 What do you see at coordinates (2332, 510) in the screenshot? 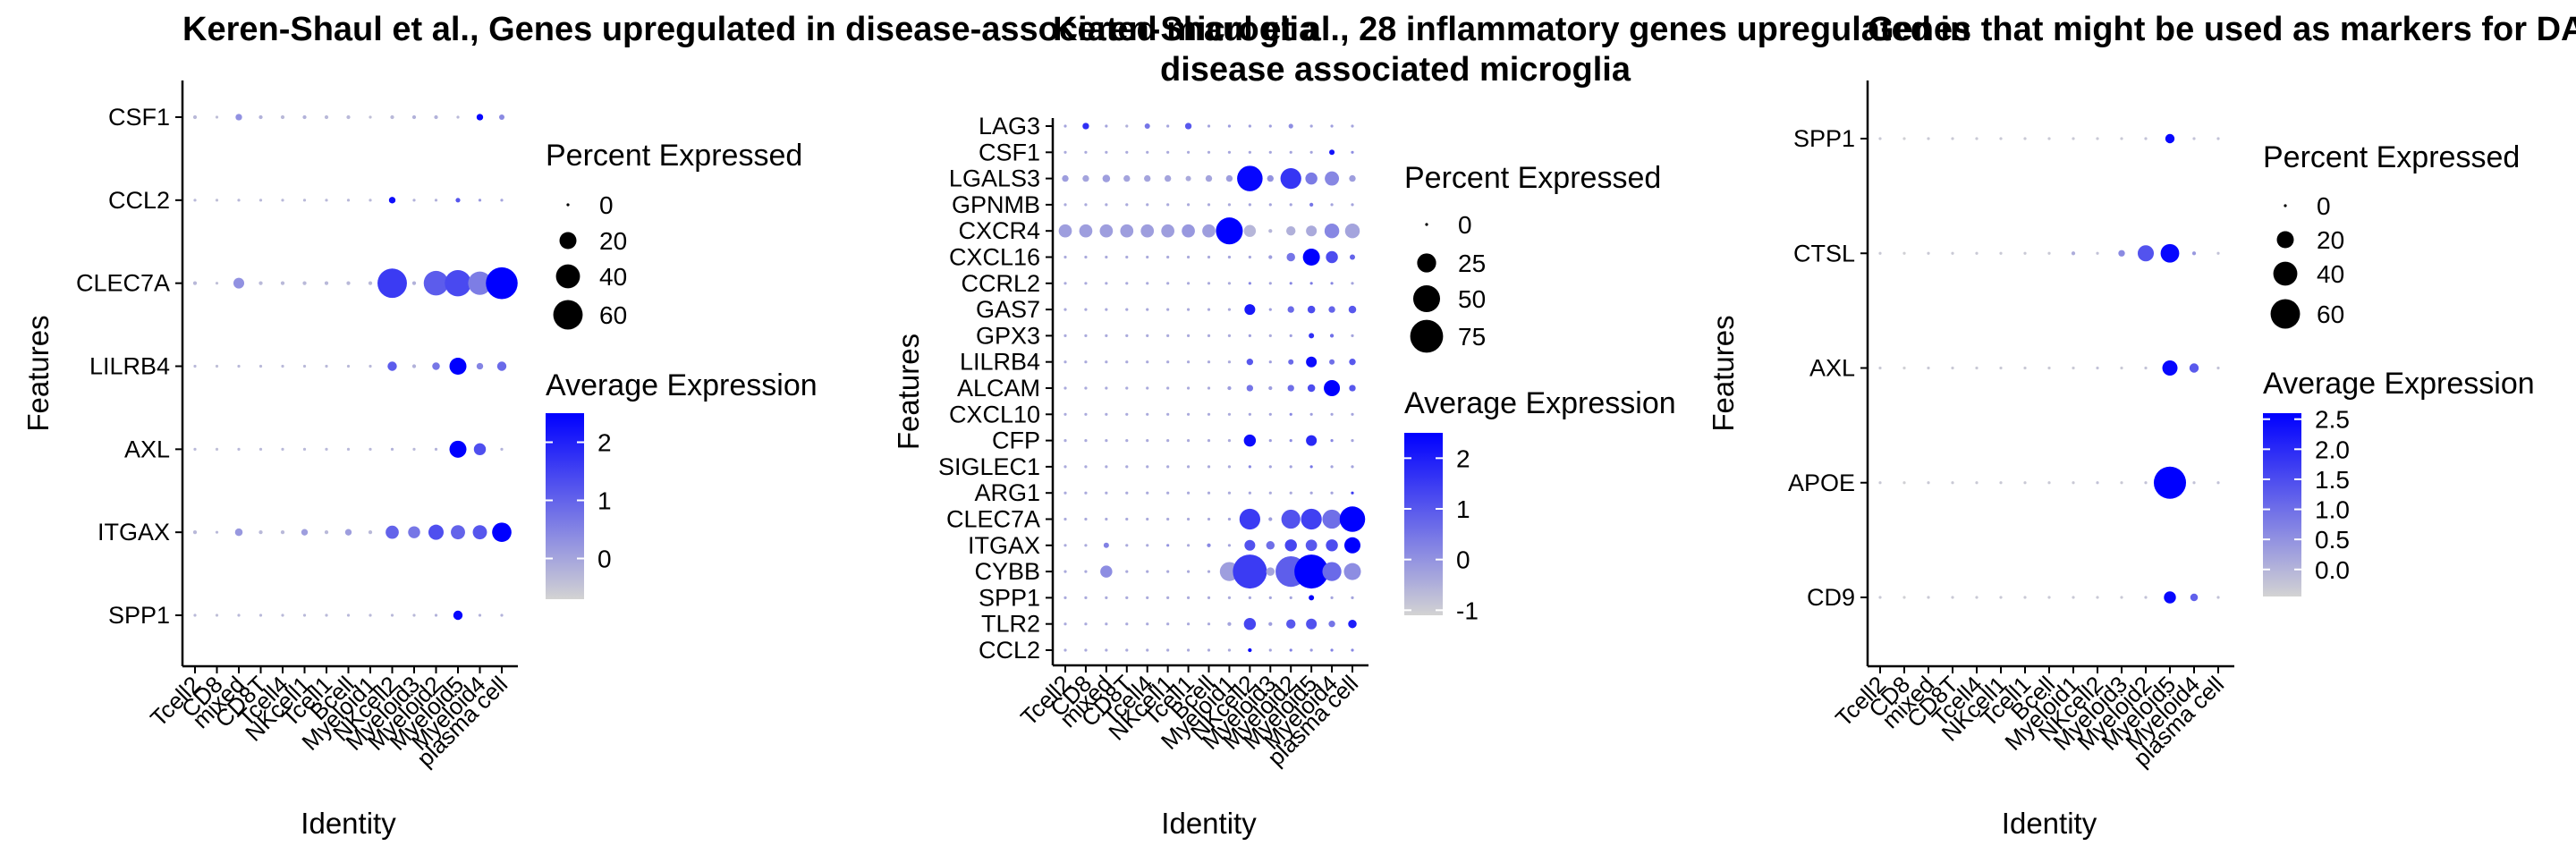
I see `color-legend-label: 1.0` at bounding box center [2332, 510].